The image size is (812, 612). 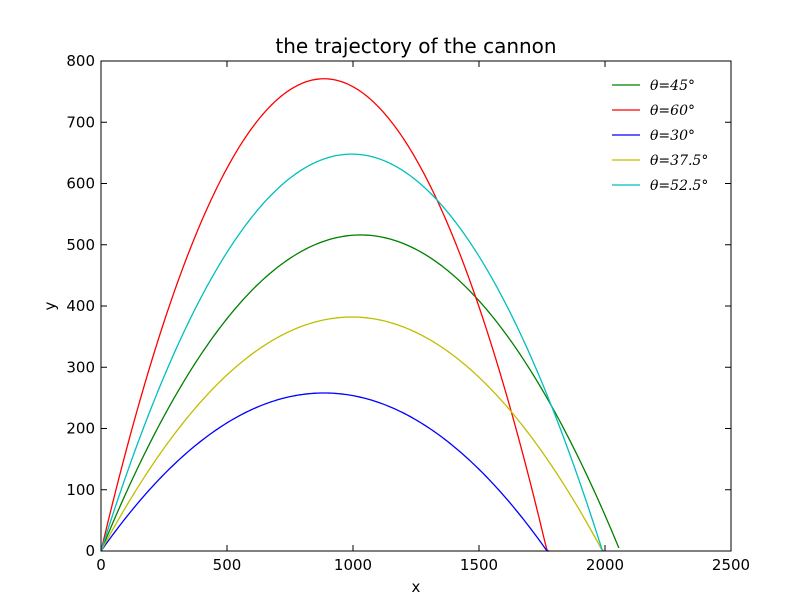 What do you see at coordinates (353, 565) in the screenshot?
I see `x-tick-label: 1000` at bounding box center [353, 565].